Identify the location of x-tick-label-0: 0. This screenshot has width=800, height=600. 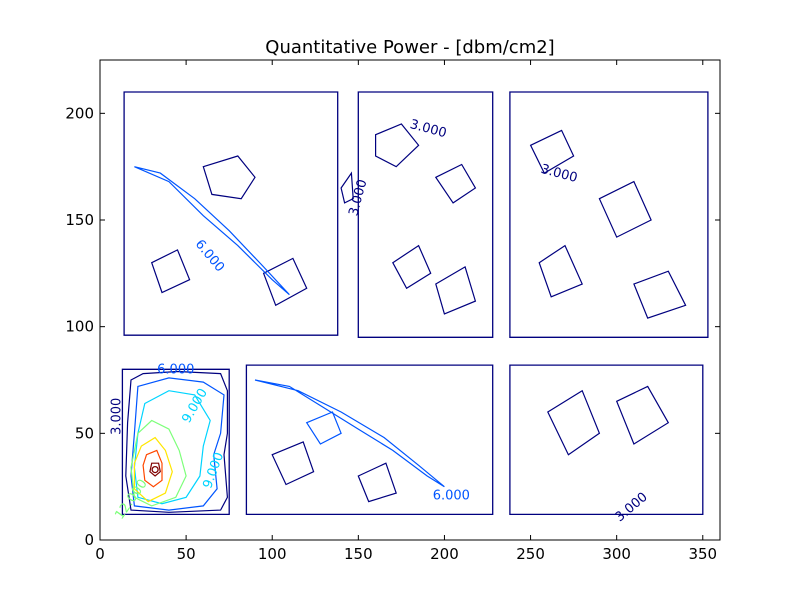
(100, 554).